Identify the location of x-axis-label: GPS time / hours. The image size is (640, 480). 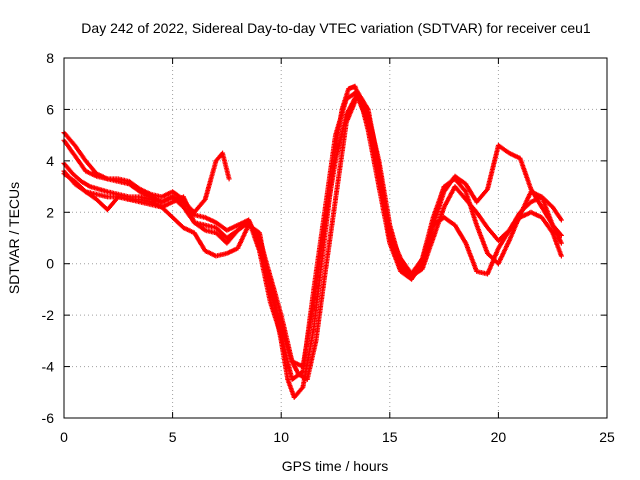
(335, 466).